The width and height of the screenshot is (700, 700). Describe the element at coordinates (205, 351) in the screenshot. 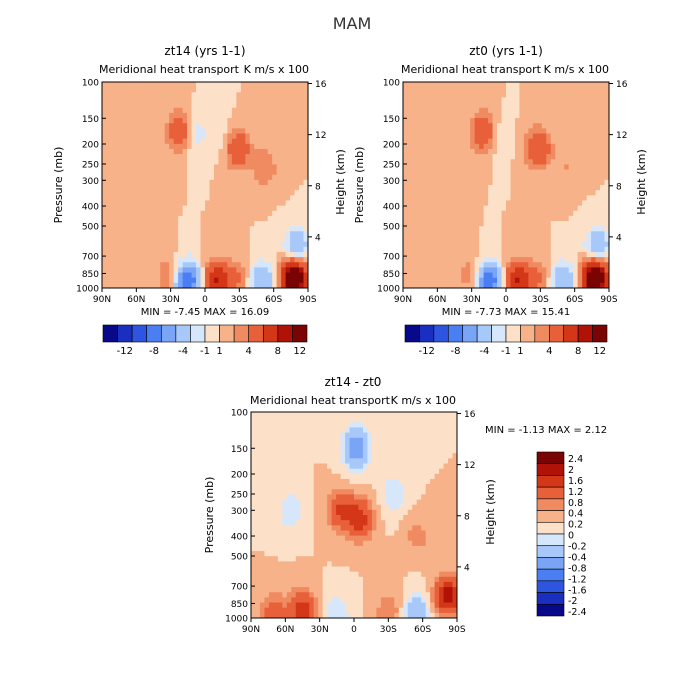

I see `colorbar-label: -1` at that location.